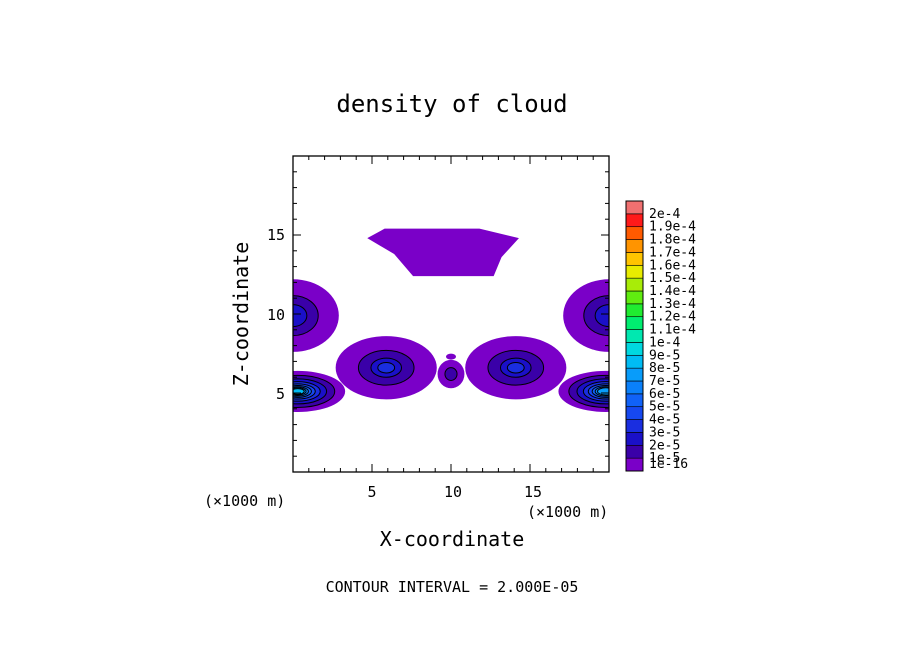  What do you see at coordinates (664, 420) in the screenshot?
I see `colorbar-label: 4e-5` at bounding box center [664, 420].